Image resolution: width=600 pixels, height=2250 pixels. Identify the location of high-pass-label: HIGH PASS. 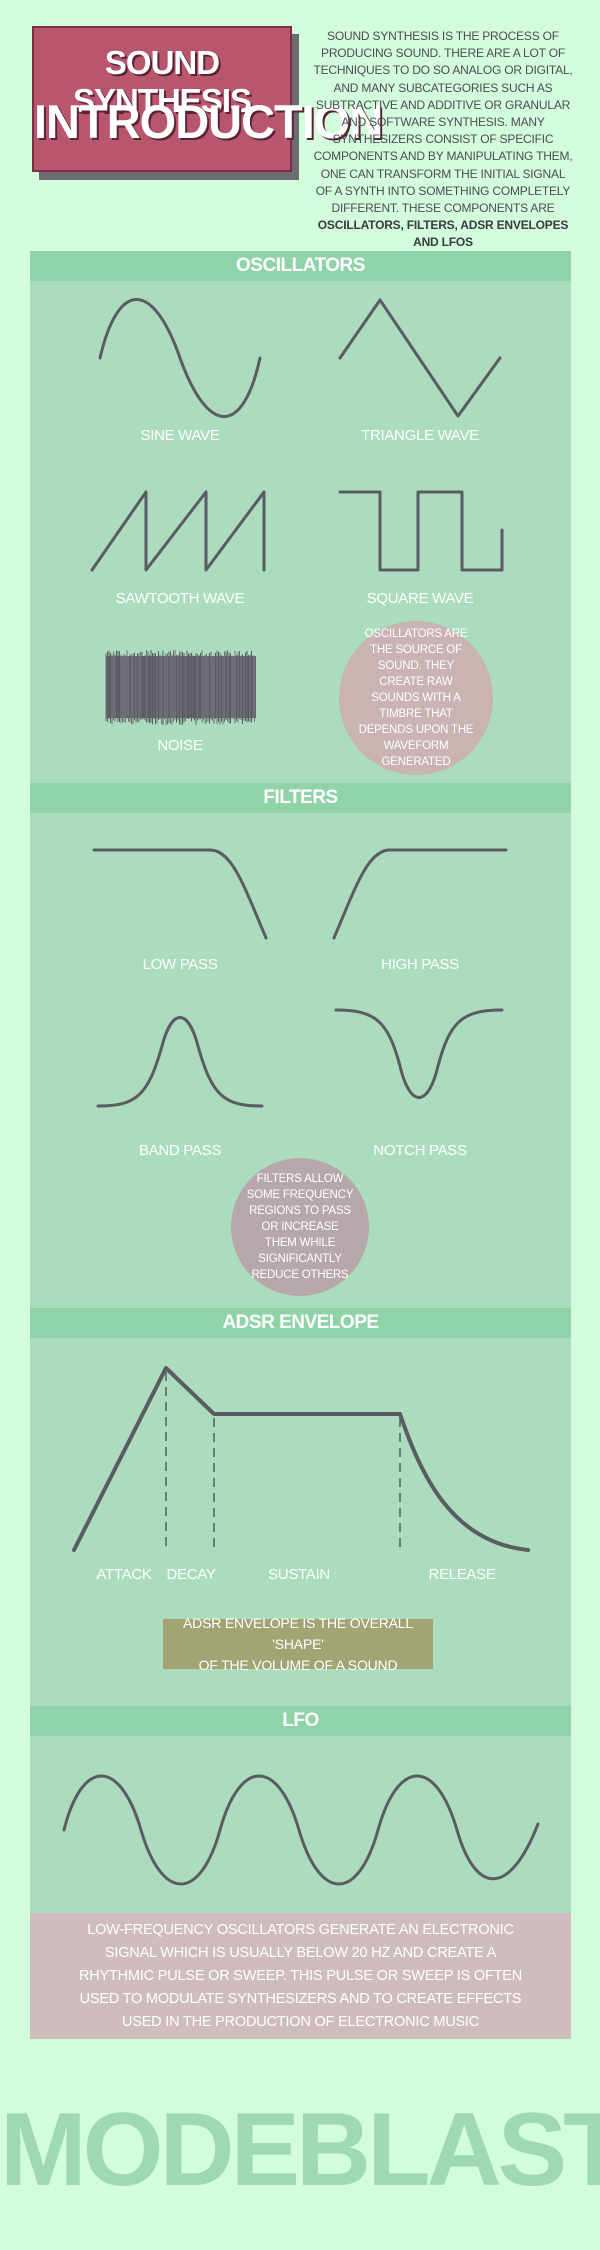
(420, 964).